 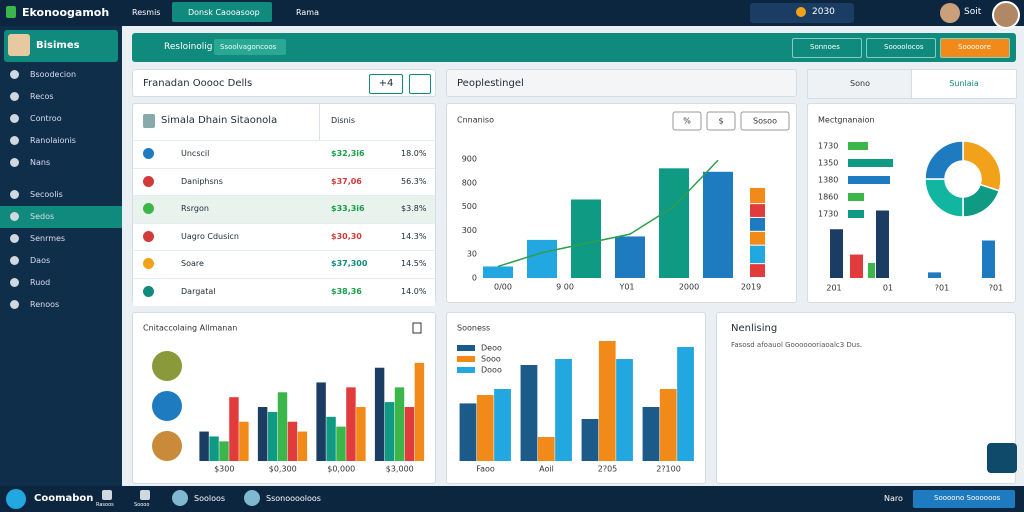 I want to click on row-value: $33,3i6, so click(x=348, y=208).